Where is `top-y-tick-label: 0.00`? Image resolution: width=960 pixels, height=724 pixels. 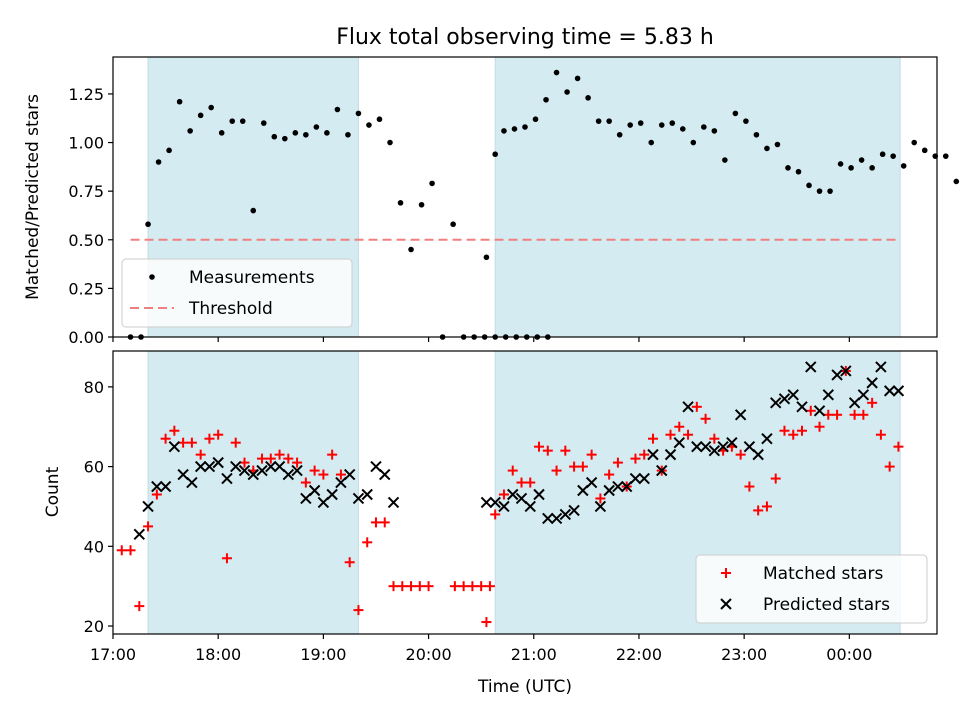
top-y-tick-label: 0.00 is located at coordinates (86, 337).